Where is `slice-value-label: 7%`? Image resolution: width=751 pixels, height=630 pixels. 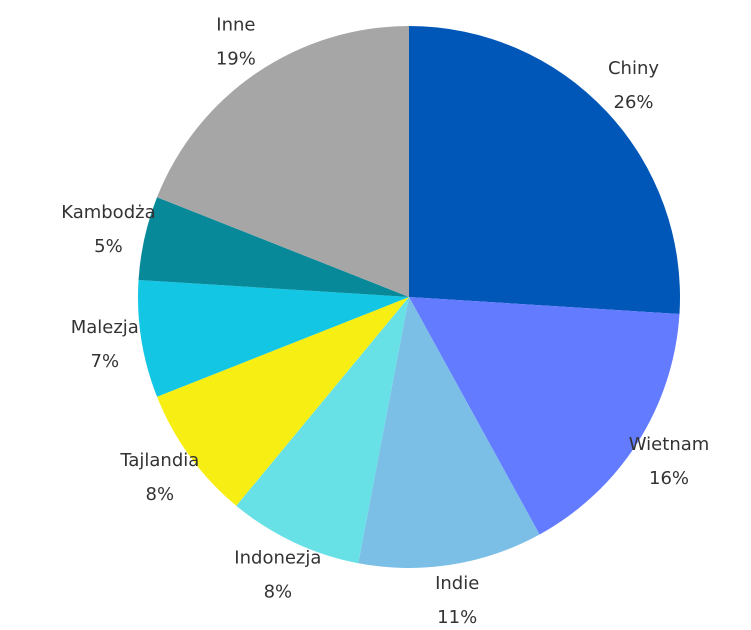 slice-value-label: 7% is located at coordinates (105, 361).